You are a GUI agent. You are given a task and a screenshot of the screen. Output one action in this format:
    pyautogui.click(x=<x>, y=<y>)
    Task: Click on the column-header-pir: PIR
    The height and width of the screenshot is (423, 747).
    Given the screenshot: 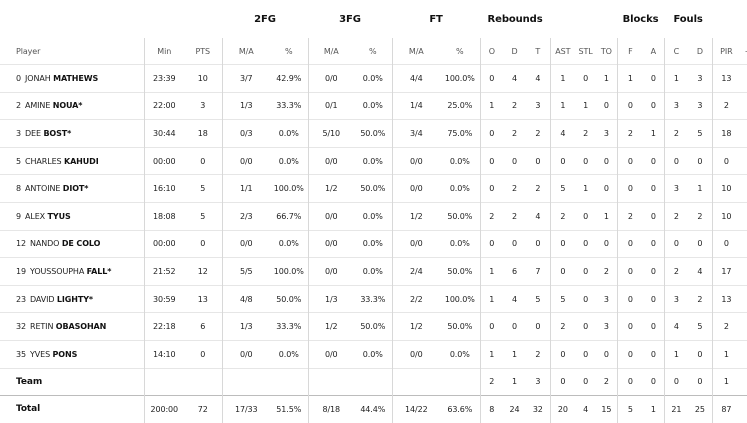 What is the action you would take?
    pyautogui.click(x=726, y=51)
    